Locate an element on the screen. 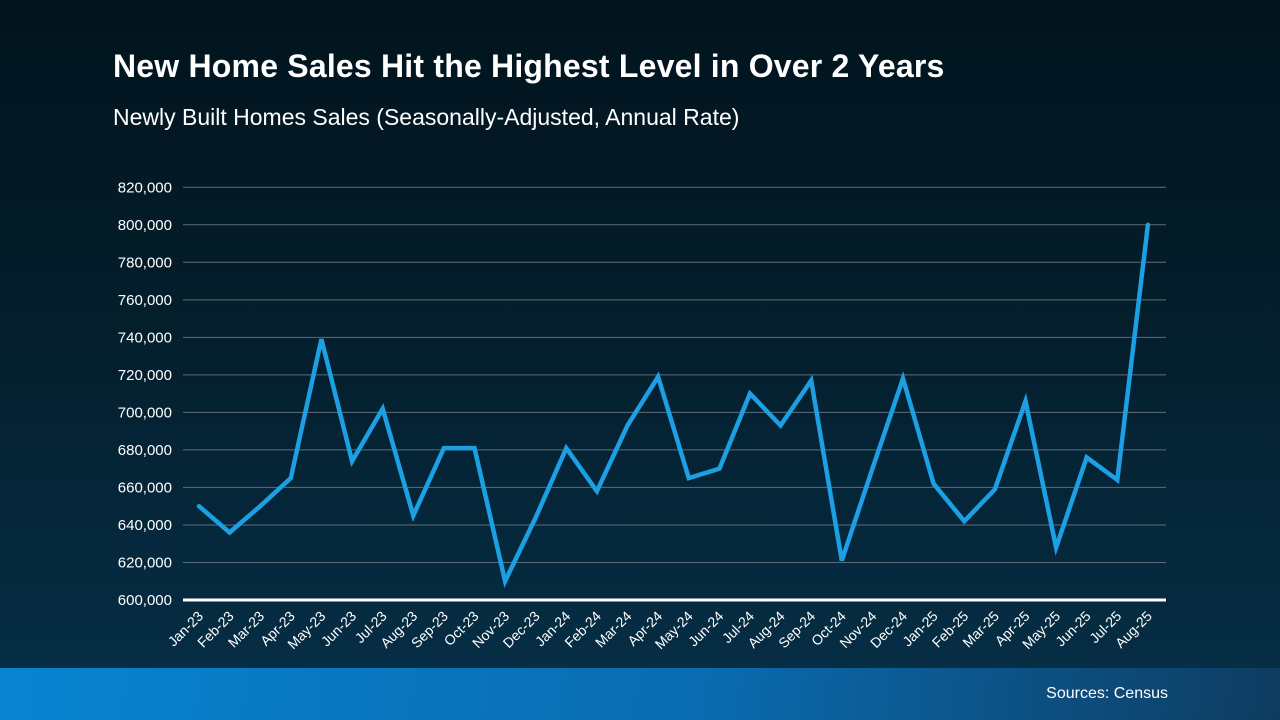 The width and height of the screenshot is (1280, 720). x-tick-label: Jun-24 is located at coordinates (706, 629).